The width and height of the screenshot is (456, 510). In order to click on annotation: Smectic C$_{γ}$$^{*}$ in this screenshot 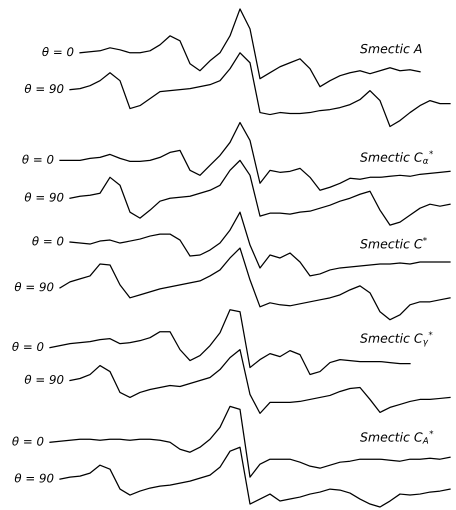, I will do `click(396, 339)`.